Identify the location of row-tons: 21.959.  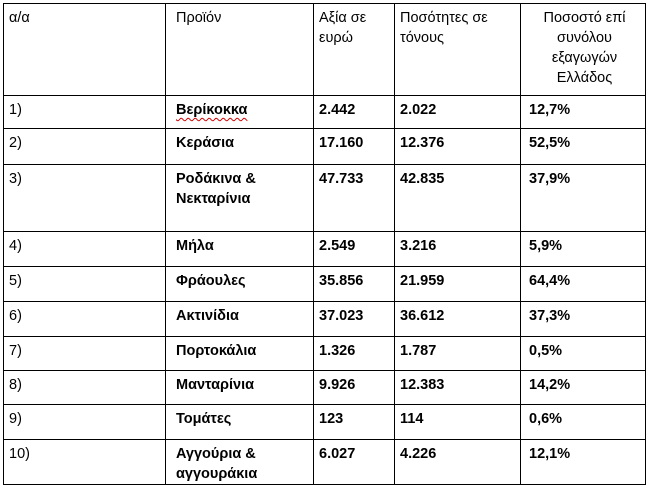
(457, 284).